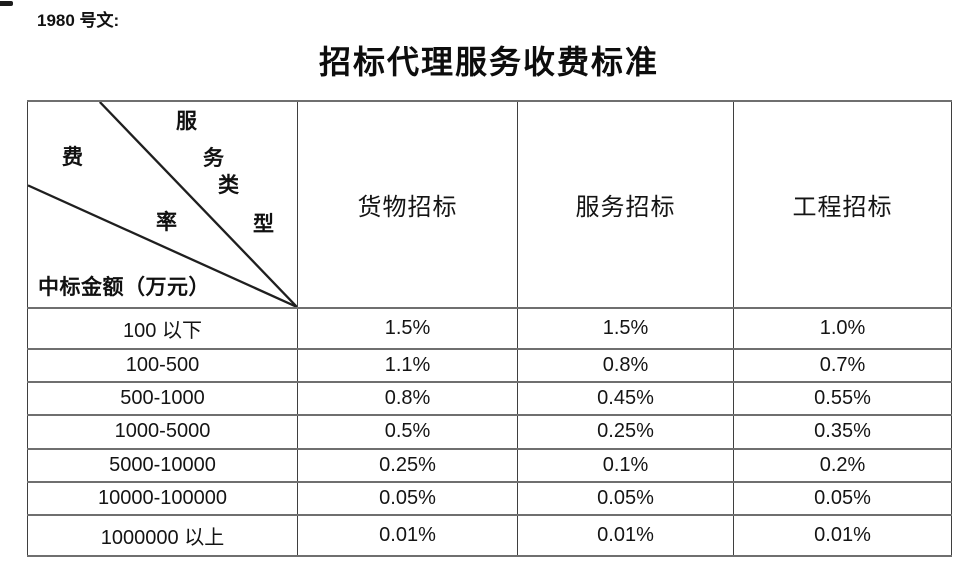 The image size is (976, 581). What do you see at coordinates (162, 399) in the screenshot?
I see `row-label: 500-1000` at bounding box center [162, 399].